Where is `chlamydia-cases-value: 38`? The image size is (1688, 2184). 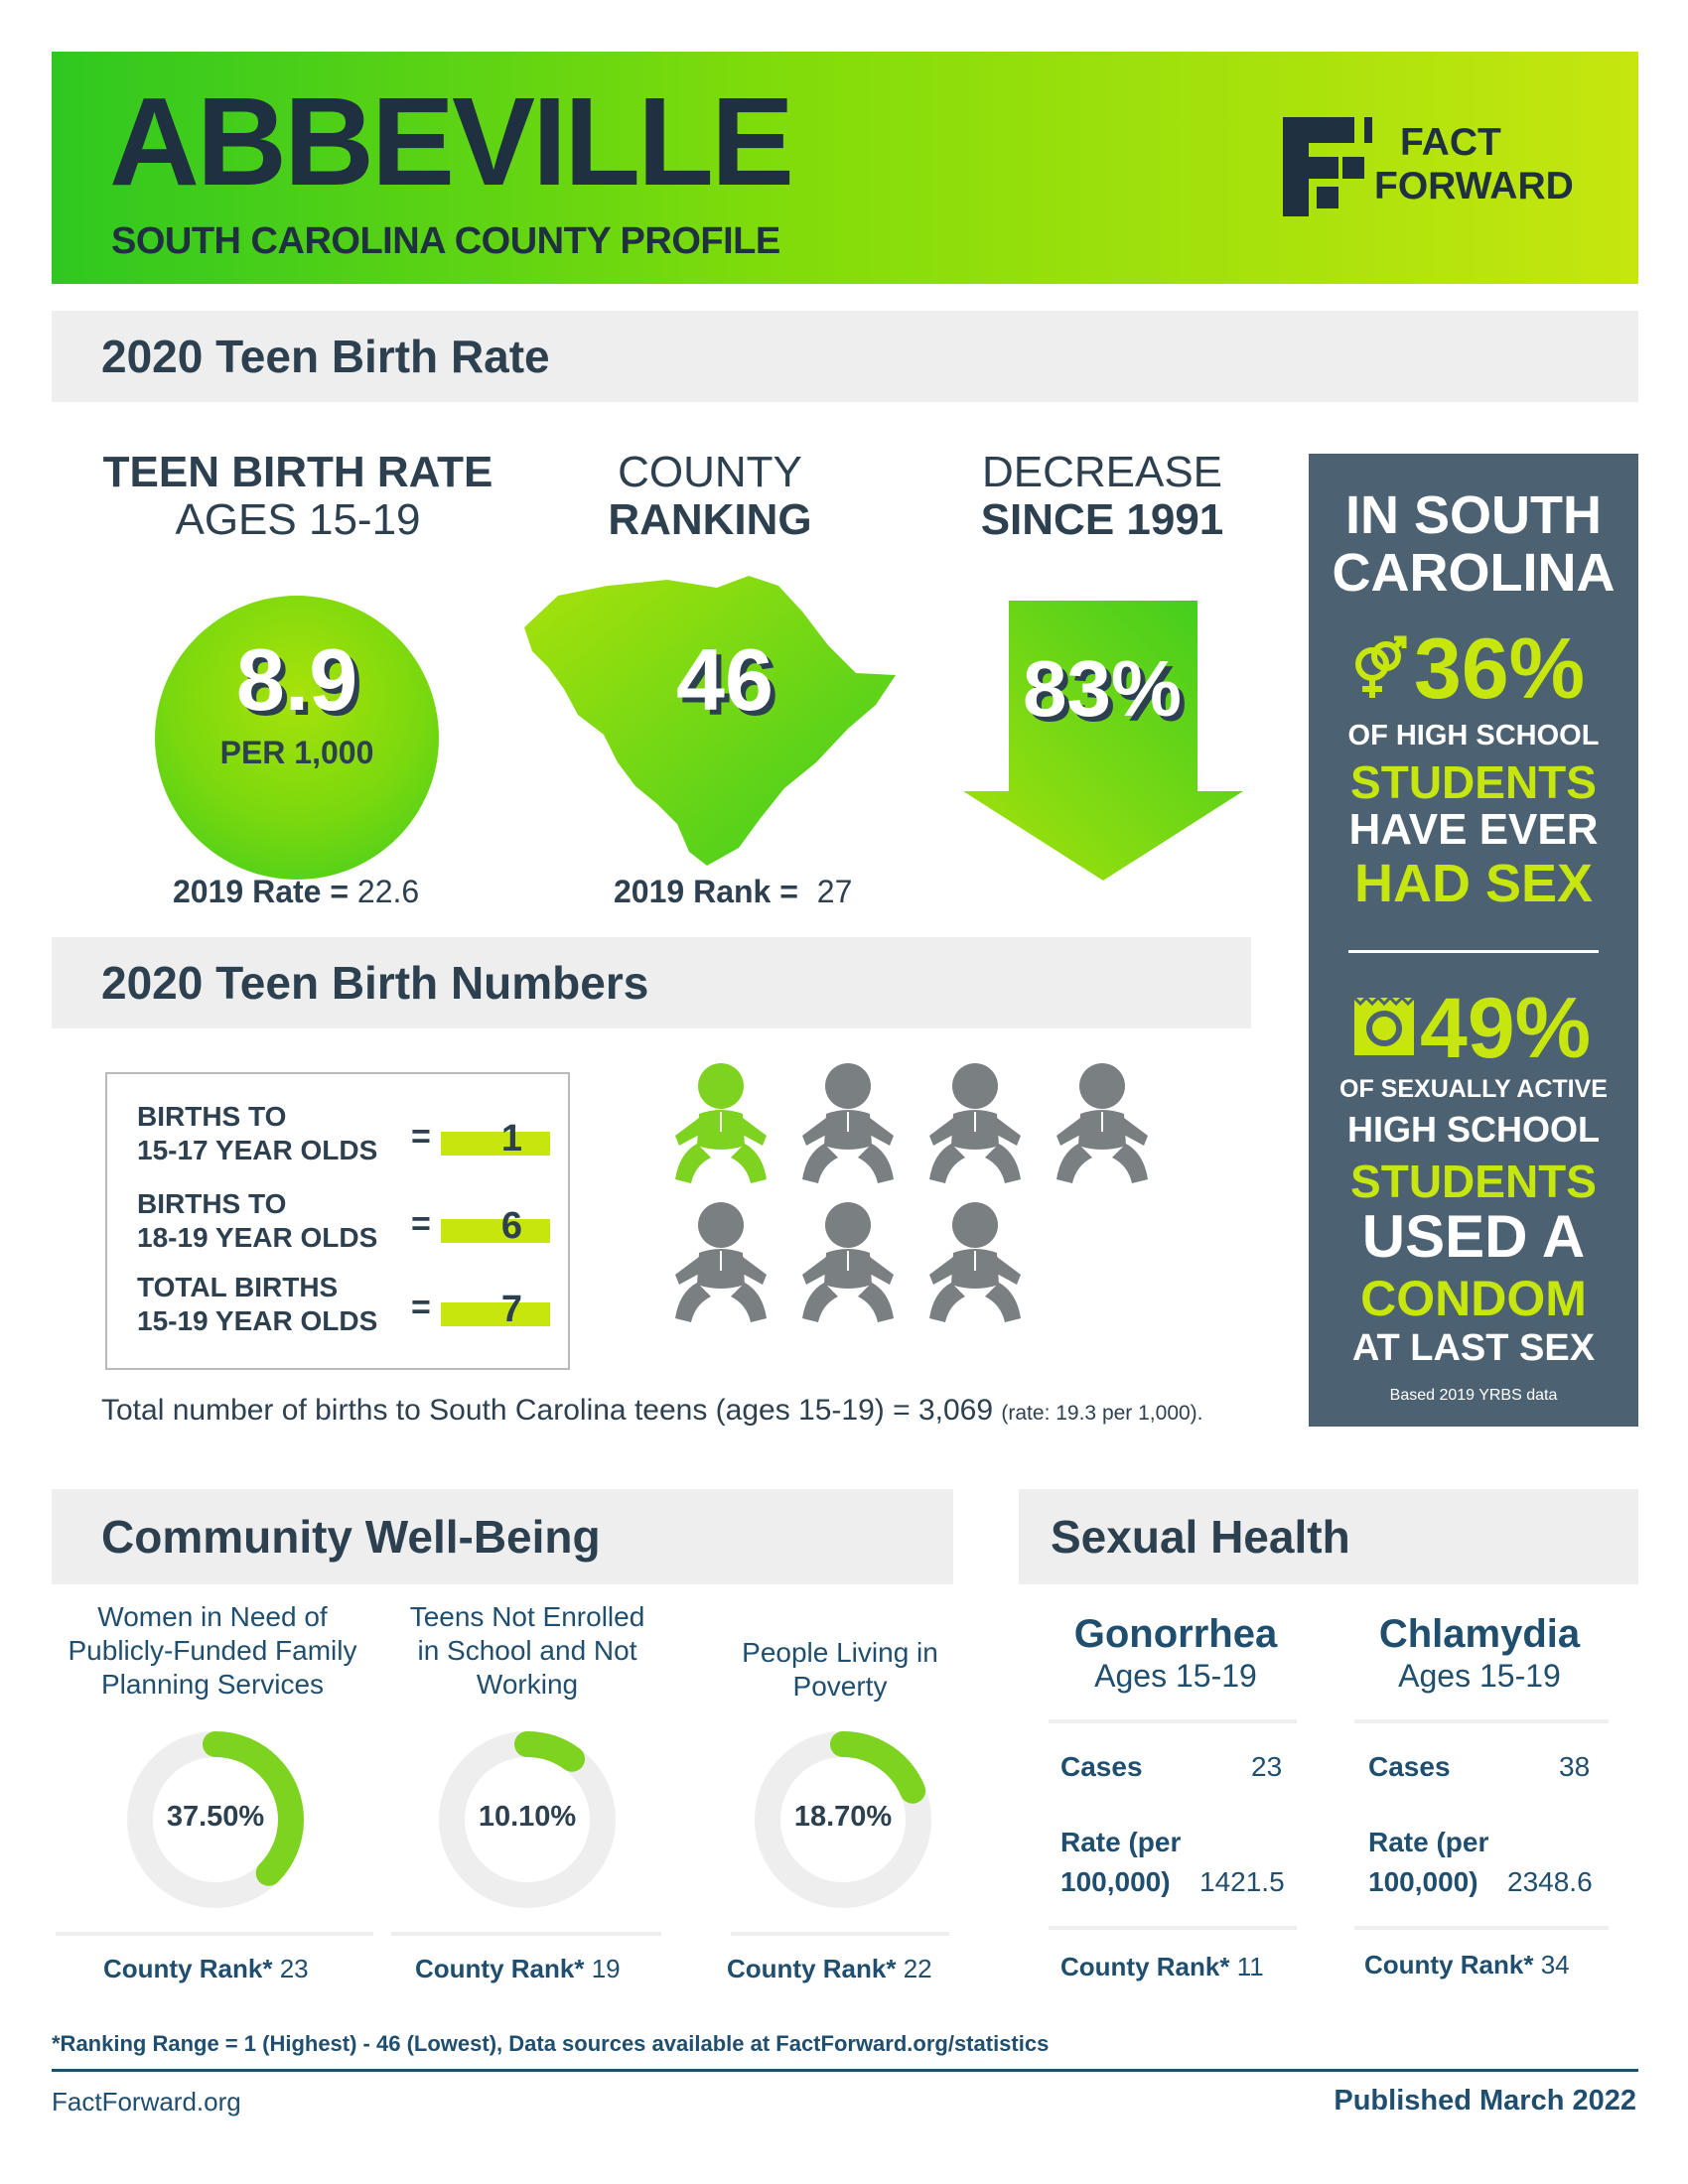 chlamydia-cases-value: 38 is located at coordinates (1575, 1766).